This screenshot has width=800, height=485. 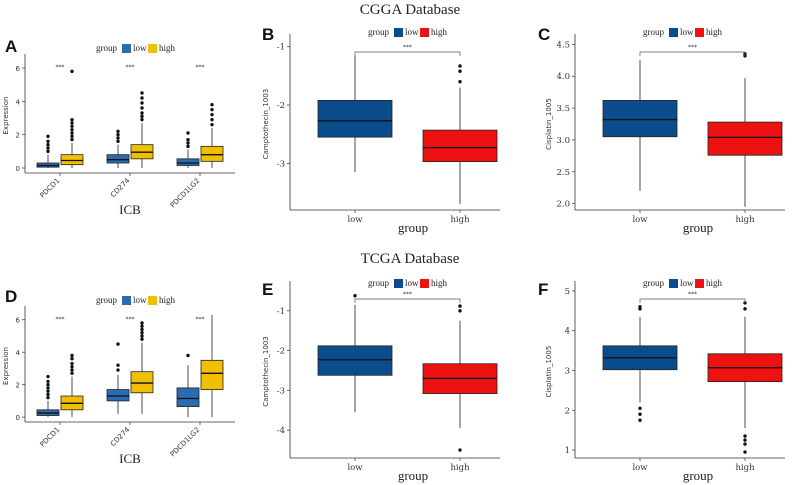 What do you see at coordinates (549, 124) in the screenshot?
I see `y-axis-label: Cisplatin_1005` at bounding box center [549, 124].